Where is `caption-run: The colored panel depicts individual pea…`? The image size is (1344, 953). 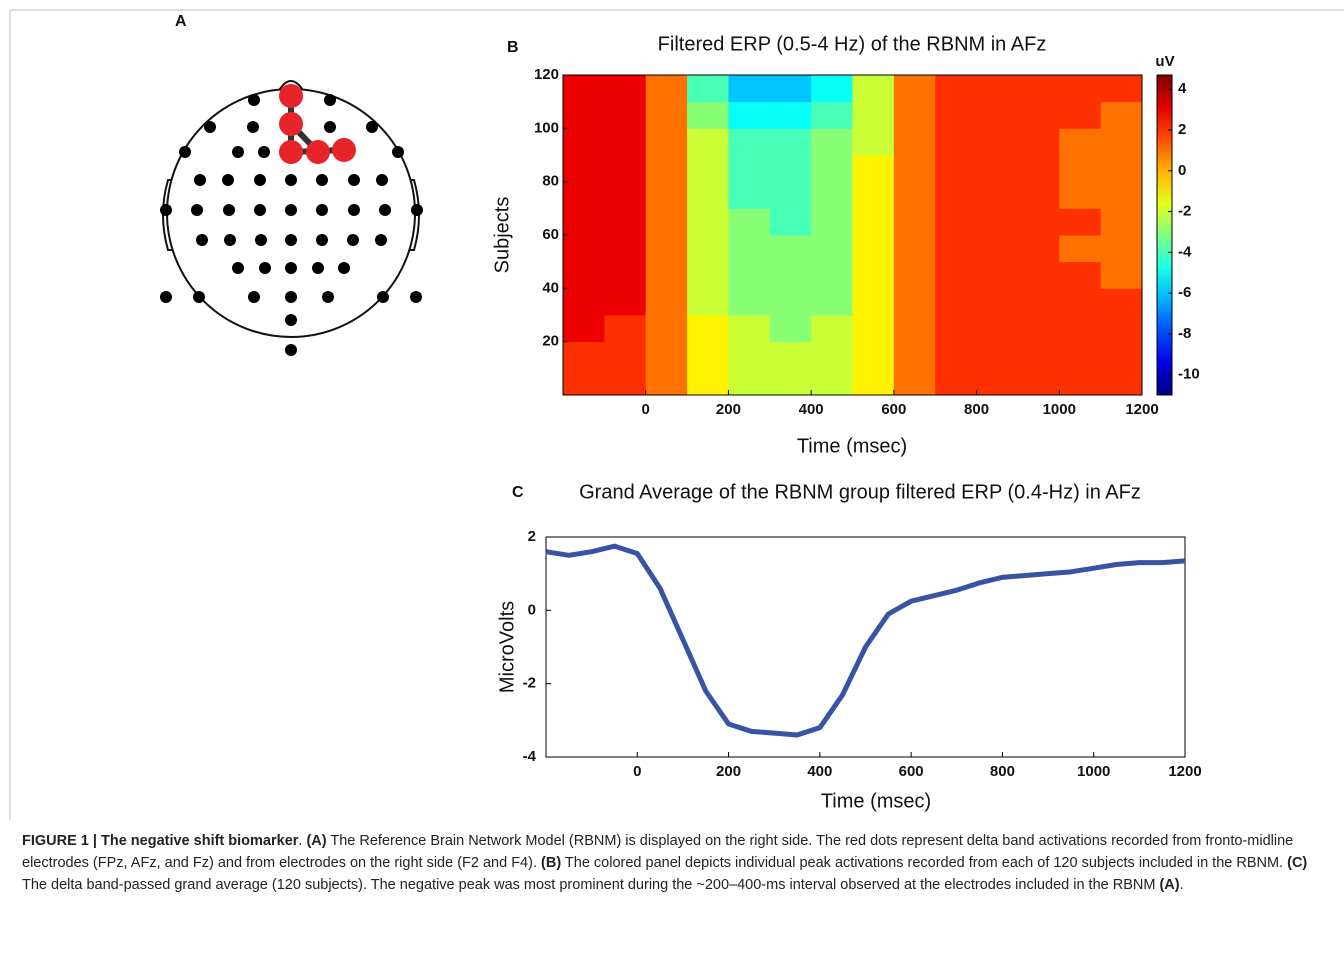
caption-run: The colored panel depicts individual pea… is located at coordinates (924, 863).